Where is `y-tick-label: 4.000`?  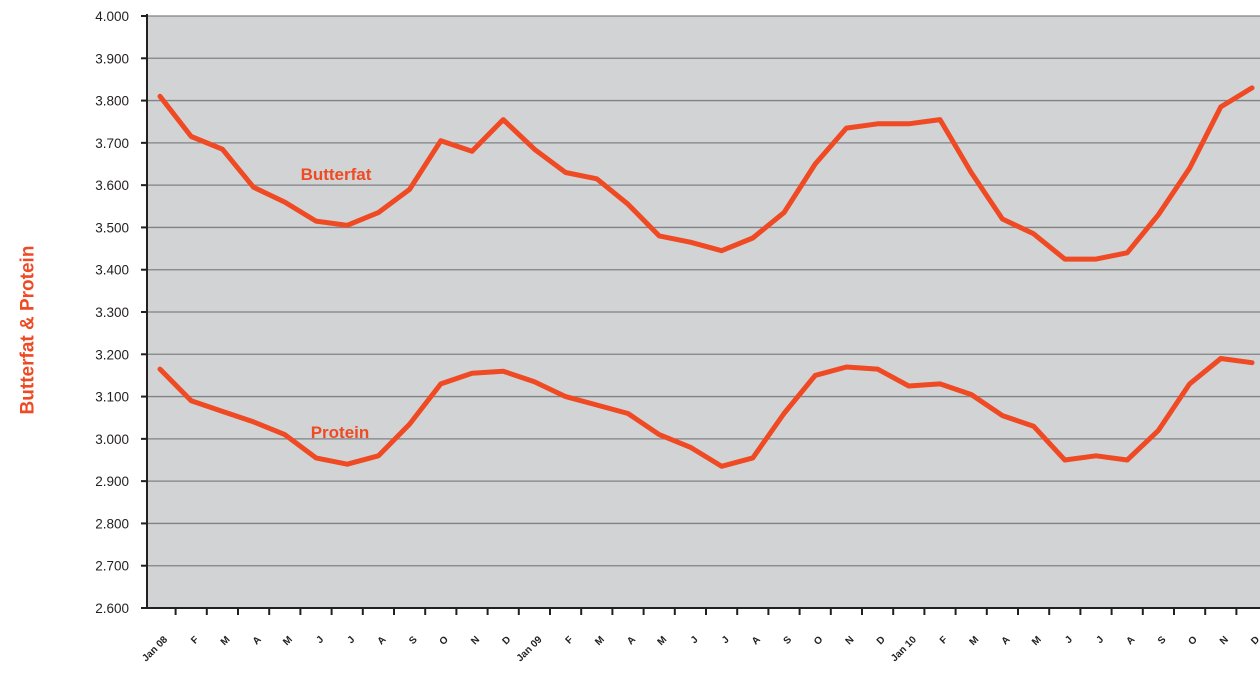 y-tick-label: 4.000 is located at coordinates (112, 16).